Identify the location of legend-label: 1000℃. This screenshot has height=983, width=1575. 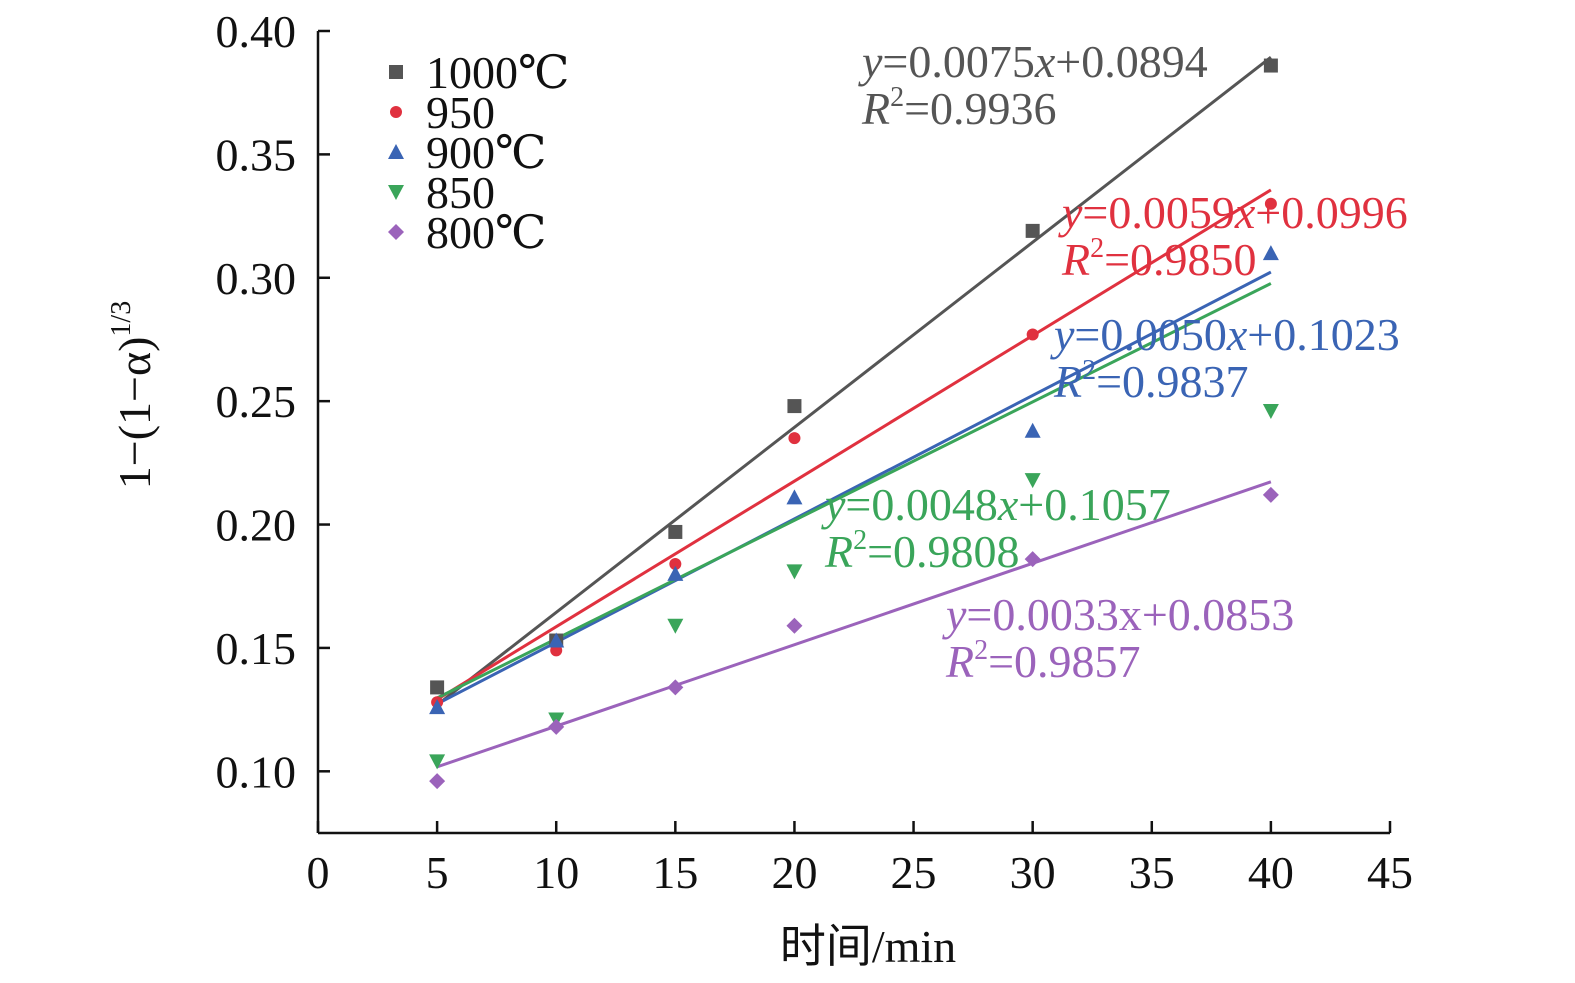
(497, 72).